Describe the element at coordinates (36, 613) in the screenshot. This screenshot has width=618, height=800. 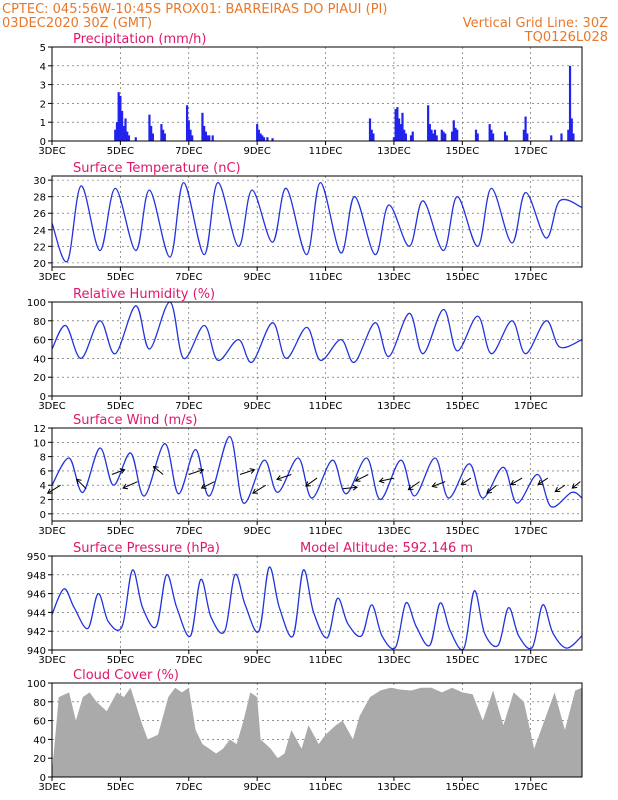
I see `y-tick-label: 944` at that location.